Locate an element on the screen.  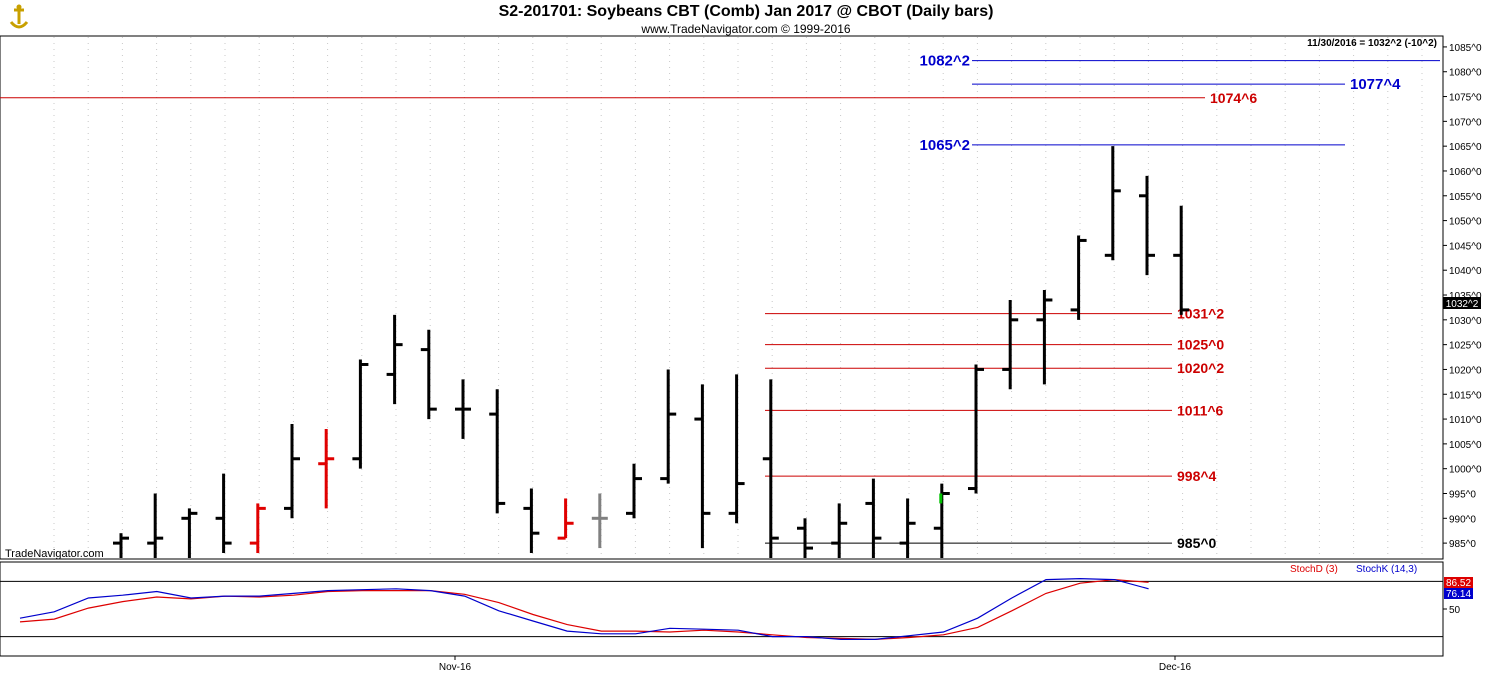
stoch-d-value: 86.52 is located at coordinates (1458, 583).